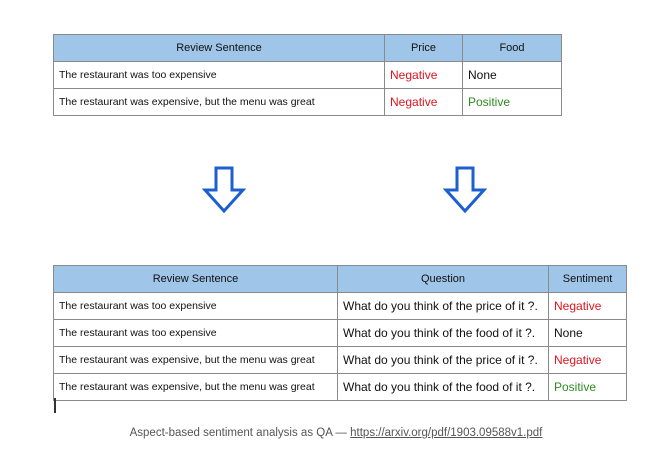  I want to click on qa-table-header: Review Sentence Question Sentiment, so click(340, 279).